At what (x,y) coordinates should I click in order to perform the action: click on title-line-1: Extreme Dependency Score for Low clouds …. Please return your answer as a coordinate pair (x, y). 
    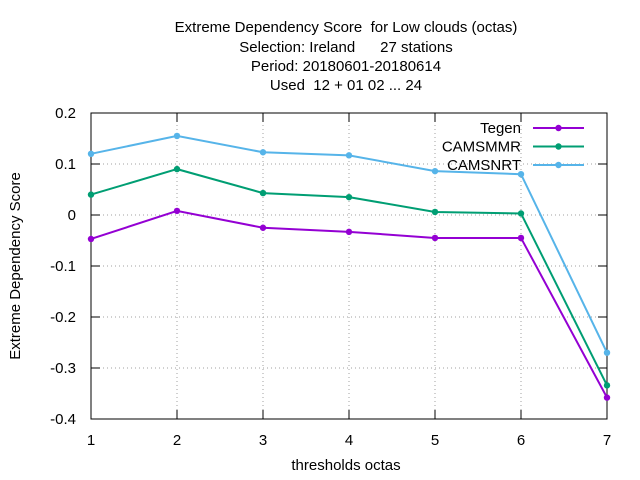
    Looking at the image, I should click on (346, 27).